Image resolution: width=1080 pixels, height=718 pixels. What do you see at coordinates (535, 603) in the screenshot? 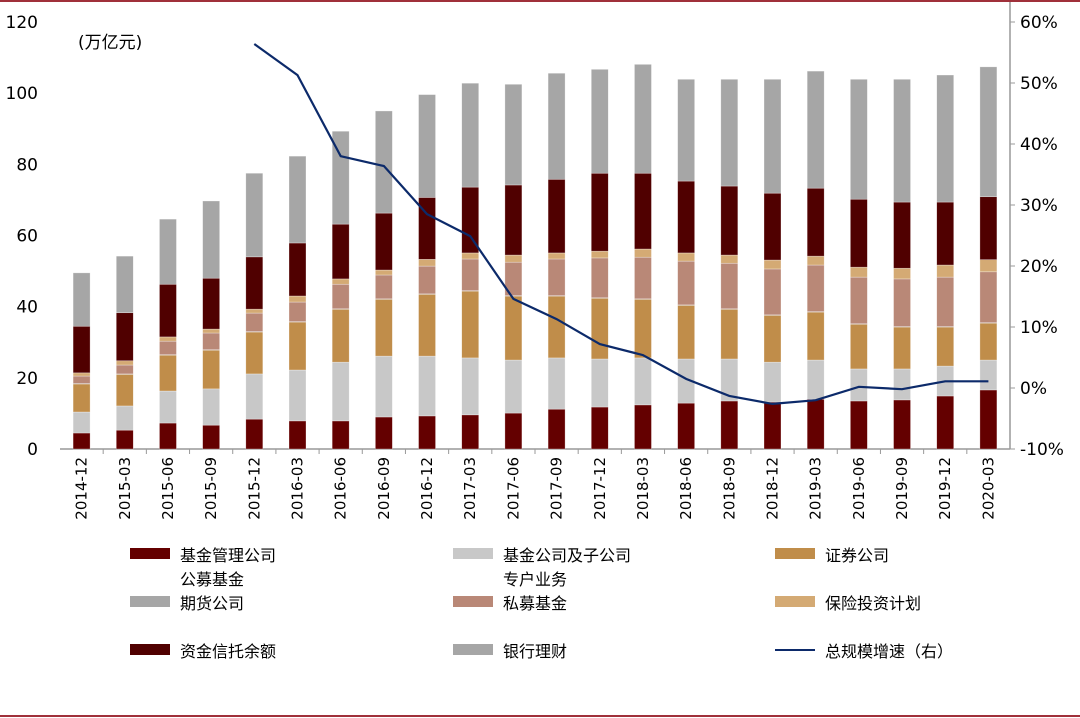
I see `legend-label: 私募基金` at bounding box center [535, 603].